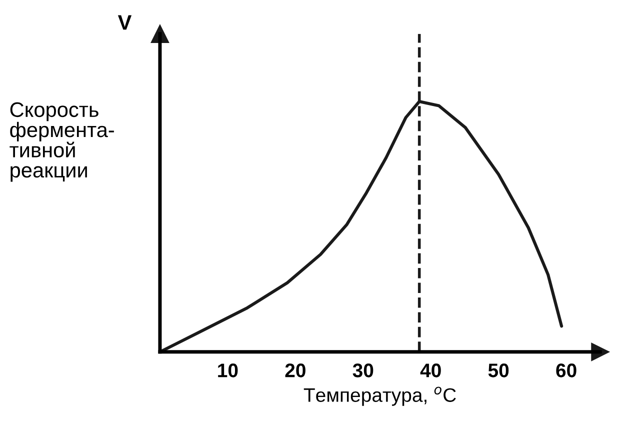  Describe the element at coordinates (125, 22) in the screenshot. I see `y-axis-title: V` at that location.